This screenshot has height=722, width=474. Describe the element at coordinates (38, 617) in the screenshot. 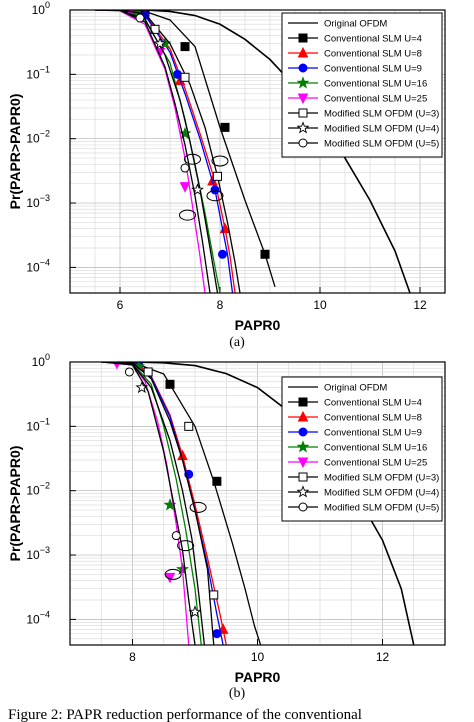

I see `y-tick-label: 10⁻⁴` at that location.